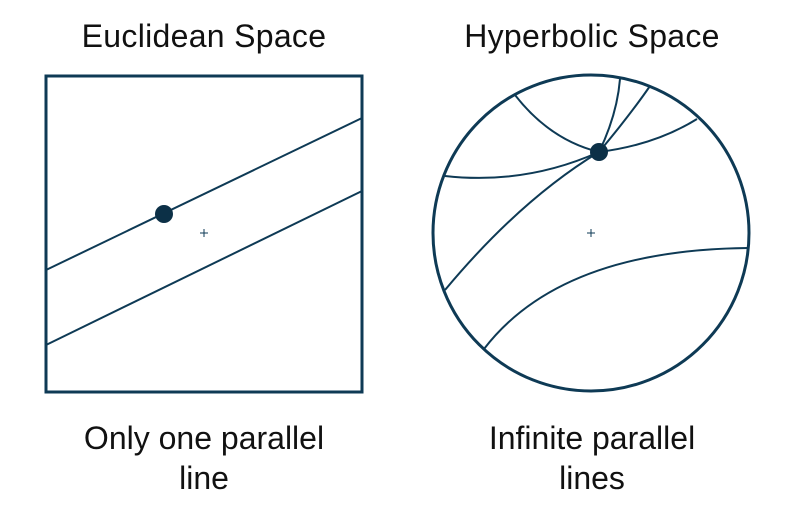 The width and height of the screenshot is (796, 510). What do you see at coordinates (204, 458) in the screenshot?
I see `euclidean-caption: Only one parallel line` at bounding box center [204, 458].